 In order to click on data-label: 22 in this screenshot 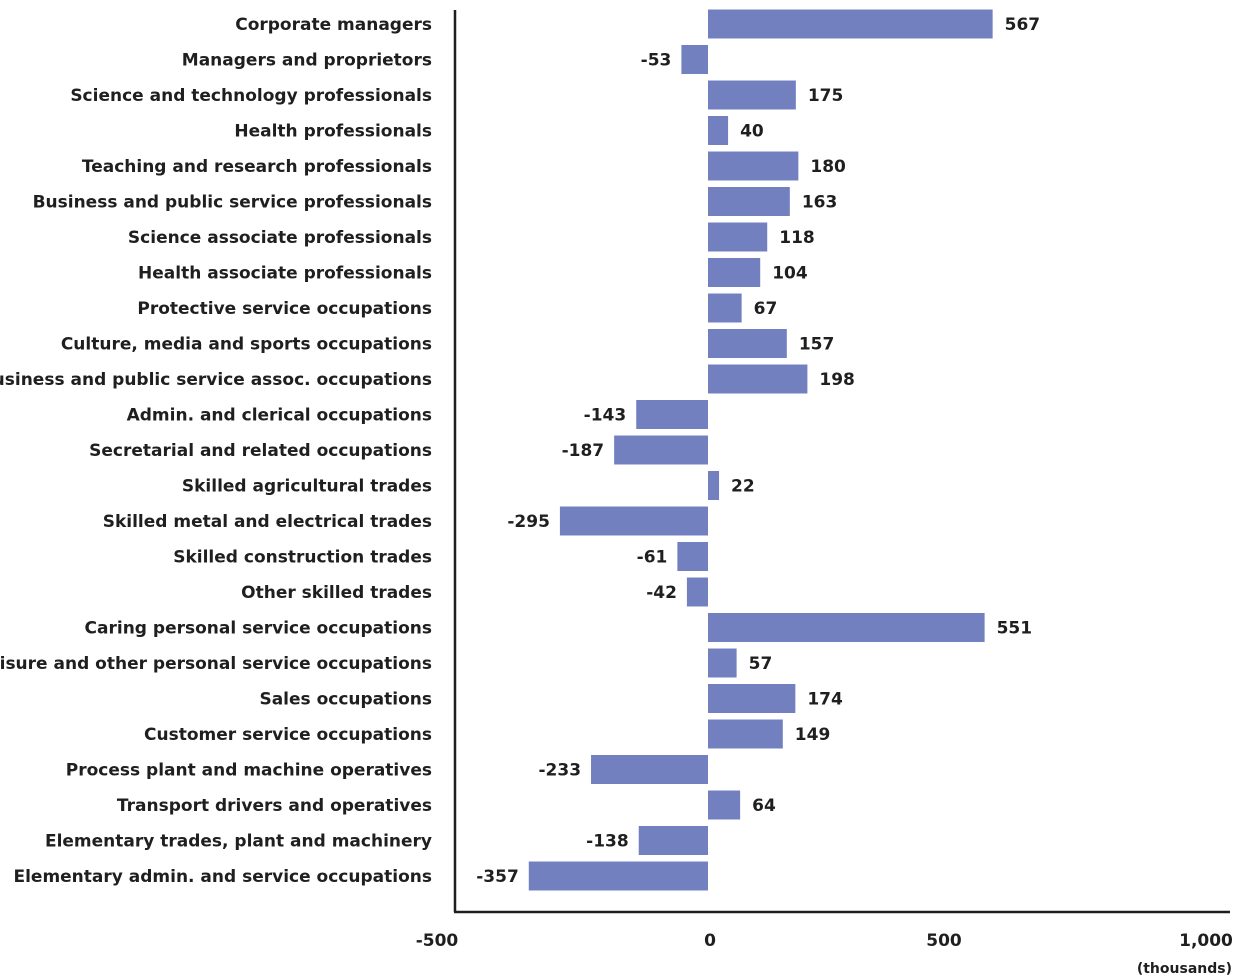, I will do `click(743, 487)`.